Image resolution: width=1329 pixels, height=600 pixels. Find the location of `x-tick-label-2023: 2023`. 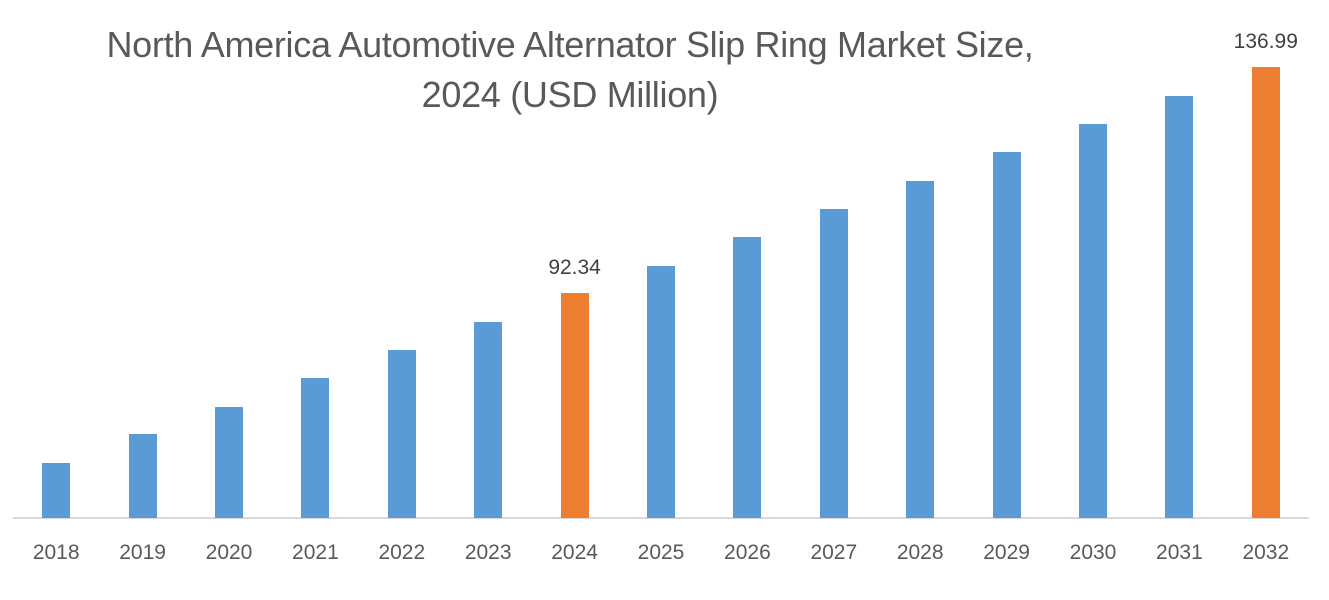

x-tick-label-2023: 2023 is located at coordinates (488, 552).